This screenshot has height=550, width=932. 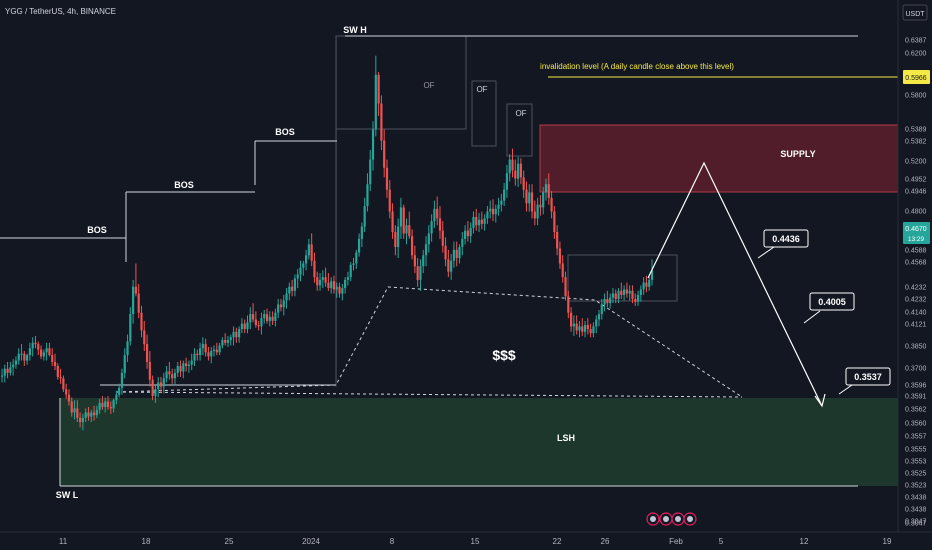 What do you see at coordinates (721, 541) in the screenshot?
I see `time-tick-label: 5` at bounding box center [721, 541].